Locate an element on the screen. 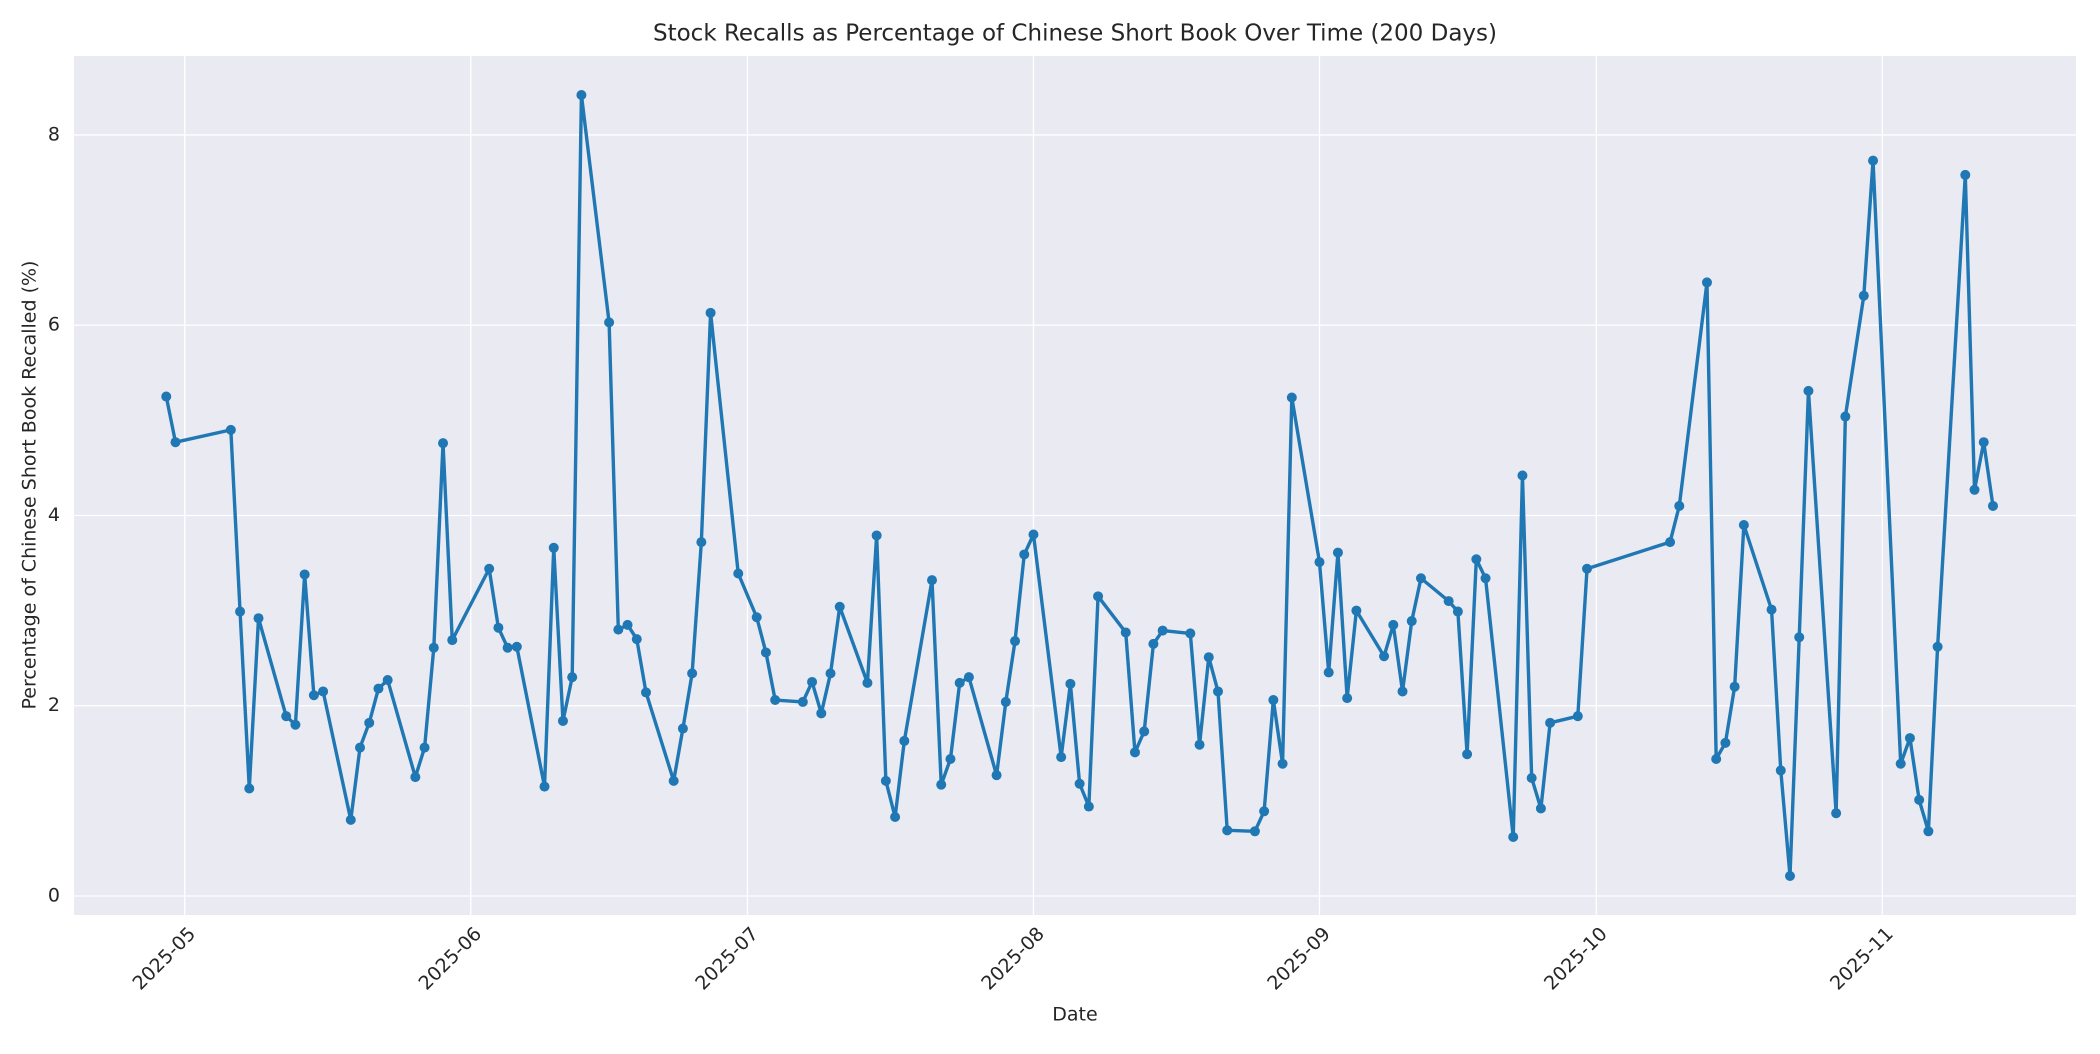 The width and height of the screenshot is (2100, 1054). y-tick-label: 6 is located at coordinates (54, 325).